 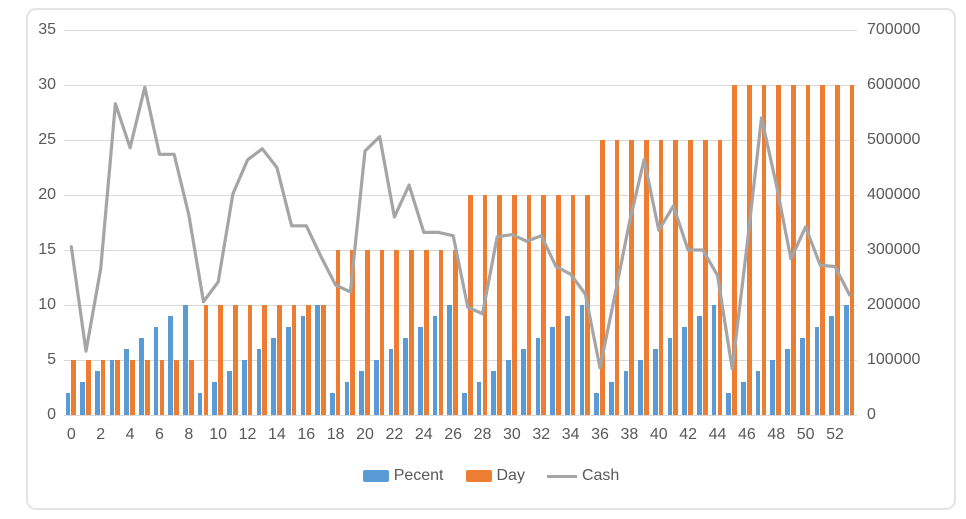 What do you see at coordinates (247, 434) in the screenshot?
I see `x-axis-tick-label: 12` at bounding box center [247, 434].